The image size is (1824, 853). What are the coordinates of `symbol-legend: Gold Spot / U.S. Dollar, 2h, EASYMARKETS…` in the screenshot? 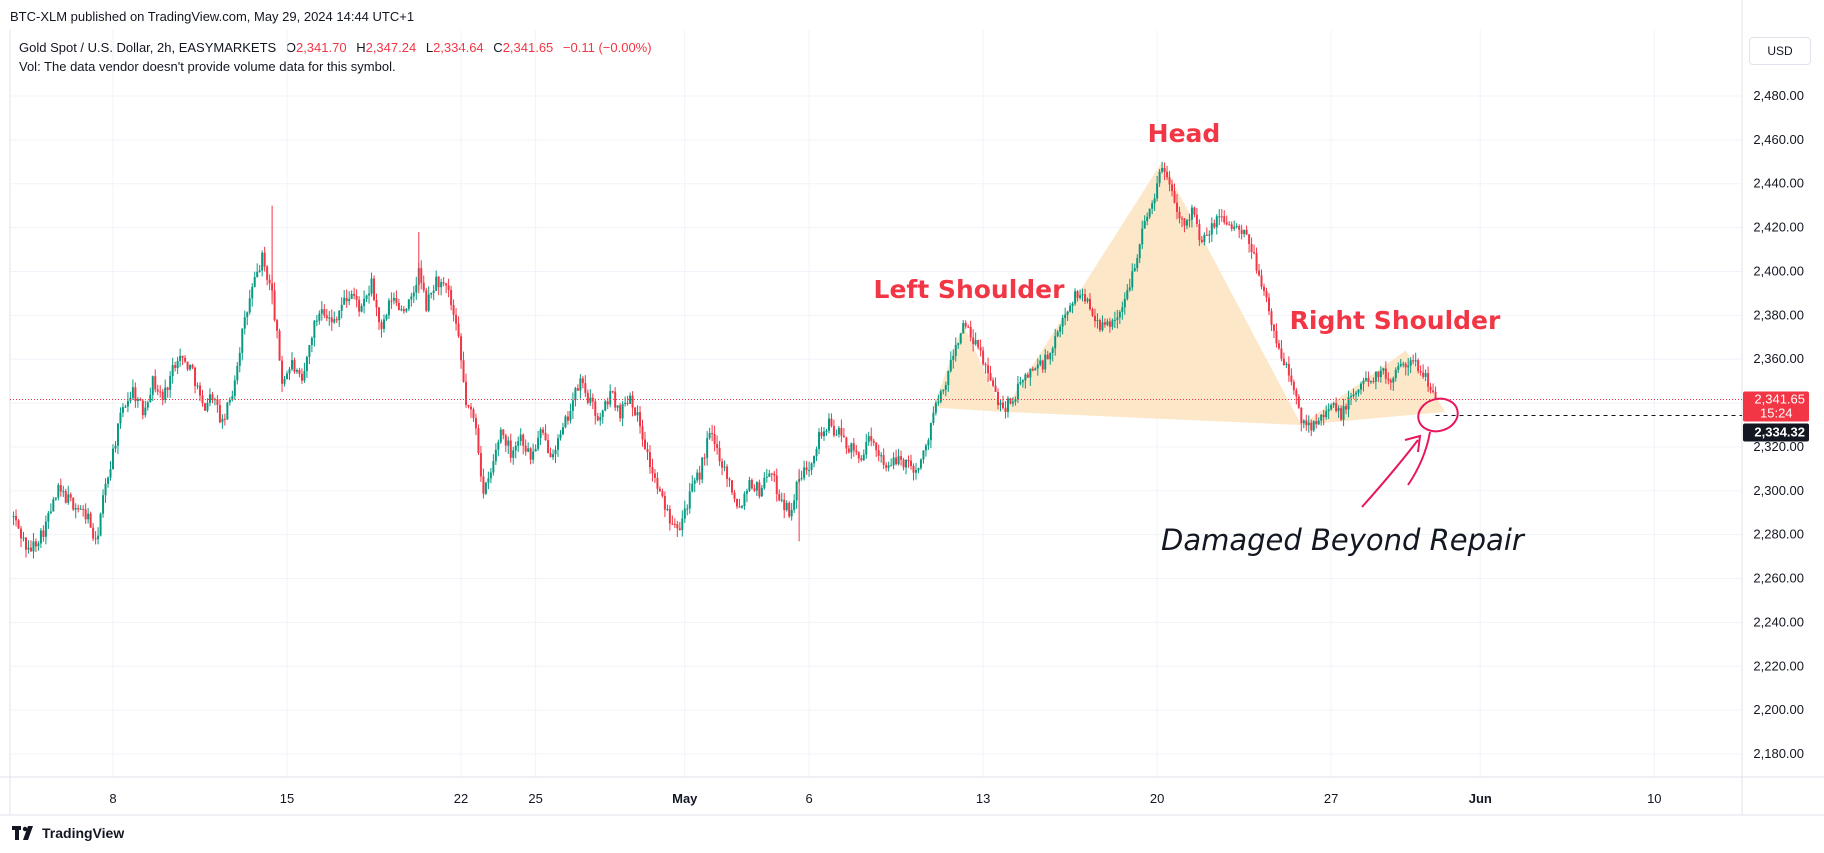 It's located at (335, 47).